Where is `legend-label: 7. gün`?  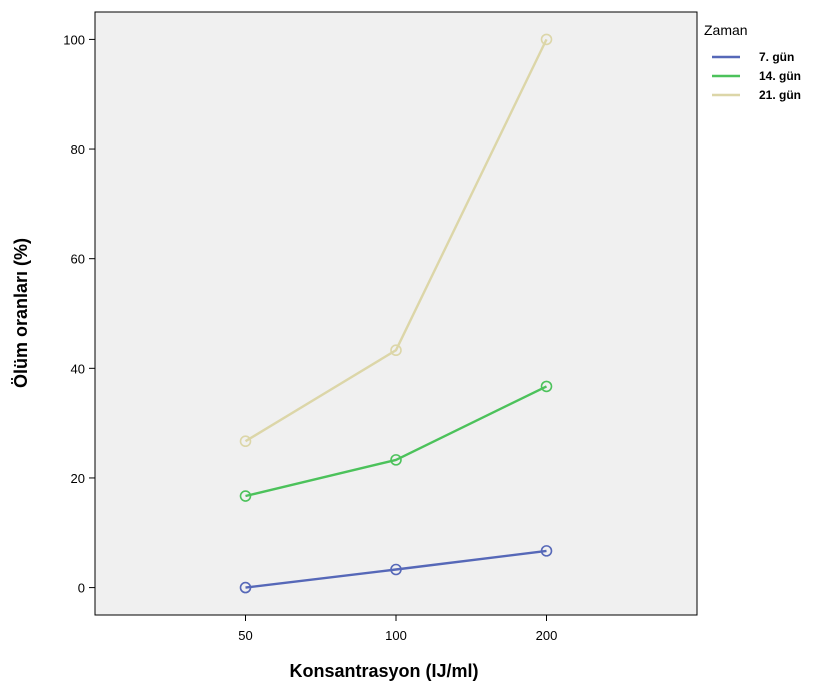 legend-label: 7. gün is located at coordinates (776, 57).